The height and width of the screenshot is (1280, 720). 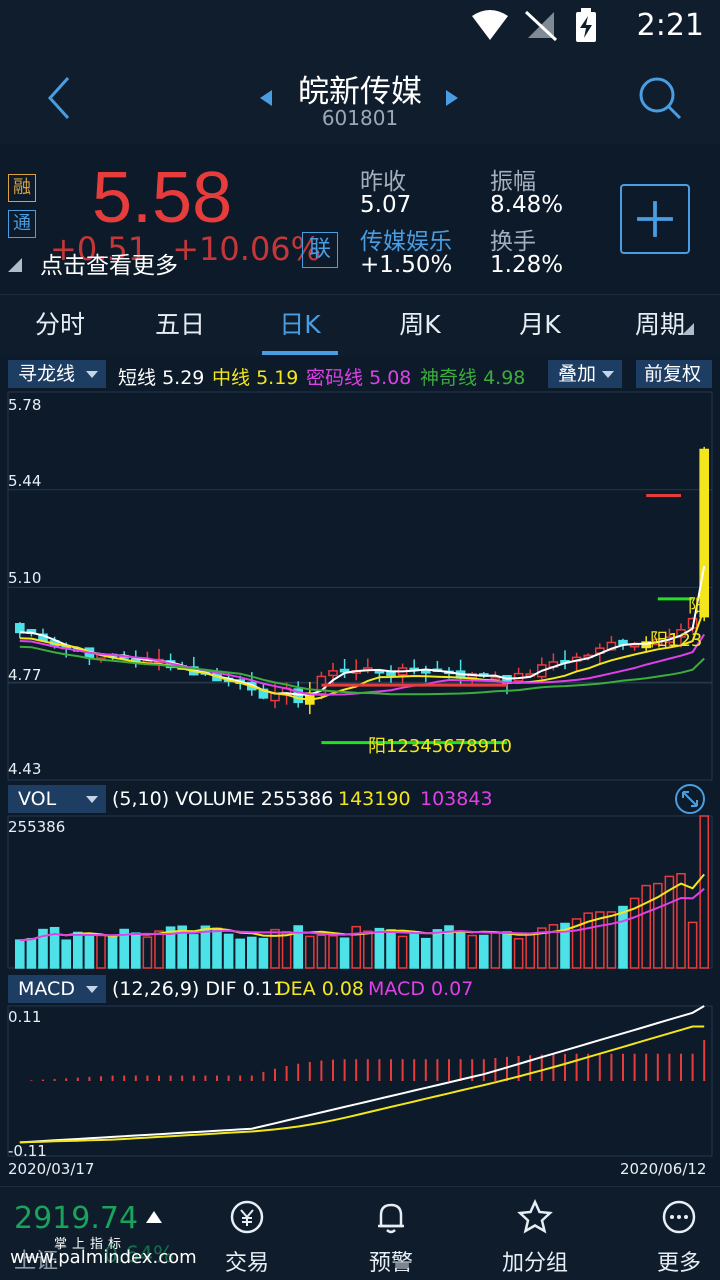 What do you see at coordinates (335, 378) in the screenshot?
I see `code-line-label: 密码线` at bounding box center [335, 378].